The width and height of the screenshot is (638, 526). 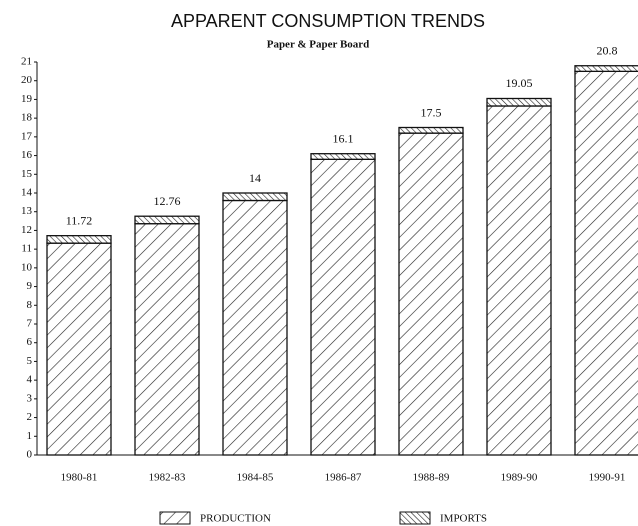 I want to click on x-tick-label: 1989-90, so click(x=519, y=478).